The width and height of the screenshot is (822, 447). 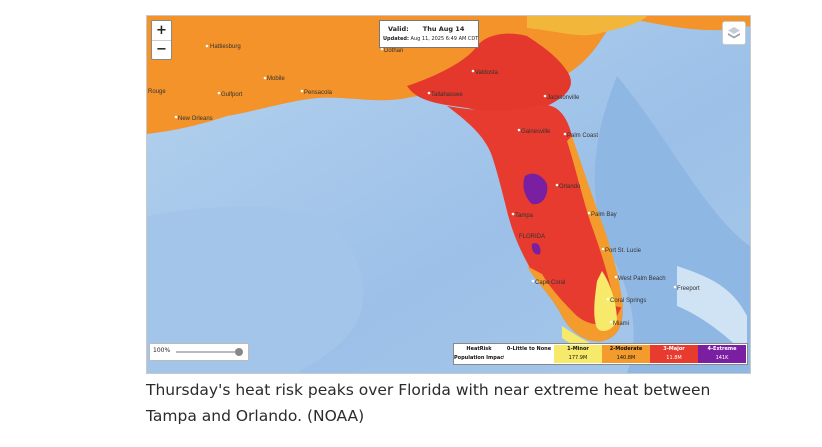 I want to click on label-cape-coral: Cape Coral, so click(x=550, y=283).